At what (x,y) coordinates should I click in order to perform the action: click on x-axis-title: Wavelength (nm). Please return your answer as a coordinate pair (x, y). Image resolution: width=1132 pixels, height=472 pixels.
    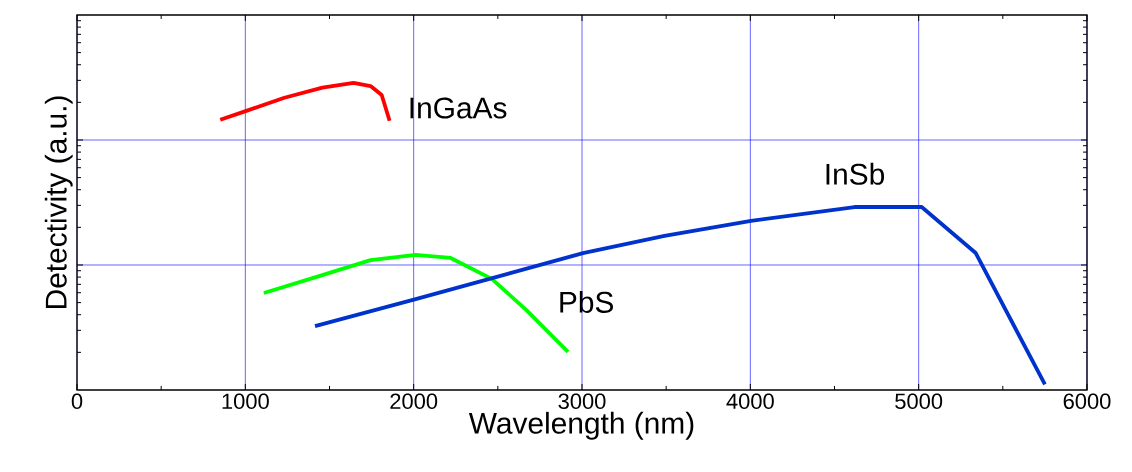
    Looking at the image, I should click on (581, 425).